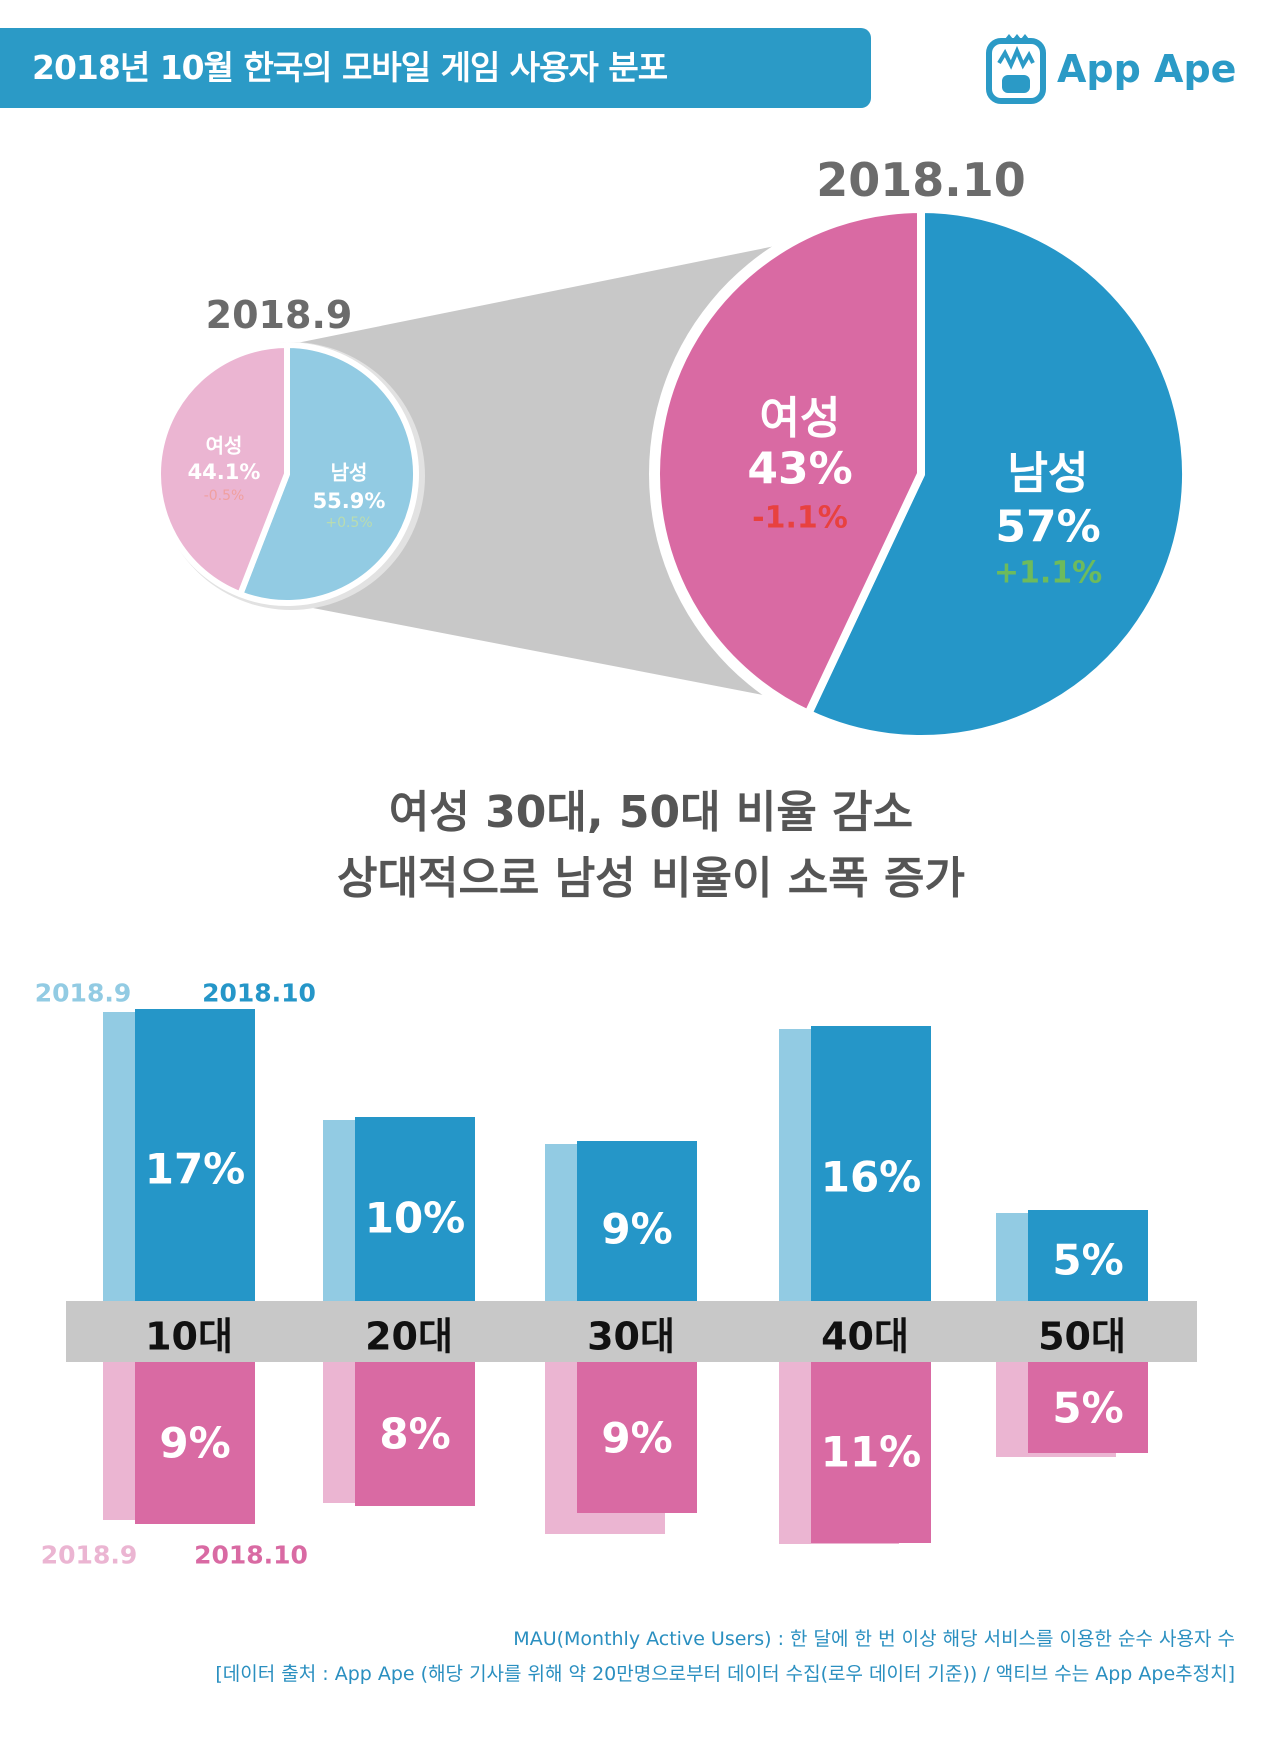 This screenshot has width=1280, height=1740. I want to click on female-value-label: 8%, so click(415, 1434).